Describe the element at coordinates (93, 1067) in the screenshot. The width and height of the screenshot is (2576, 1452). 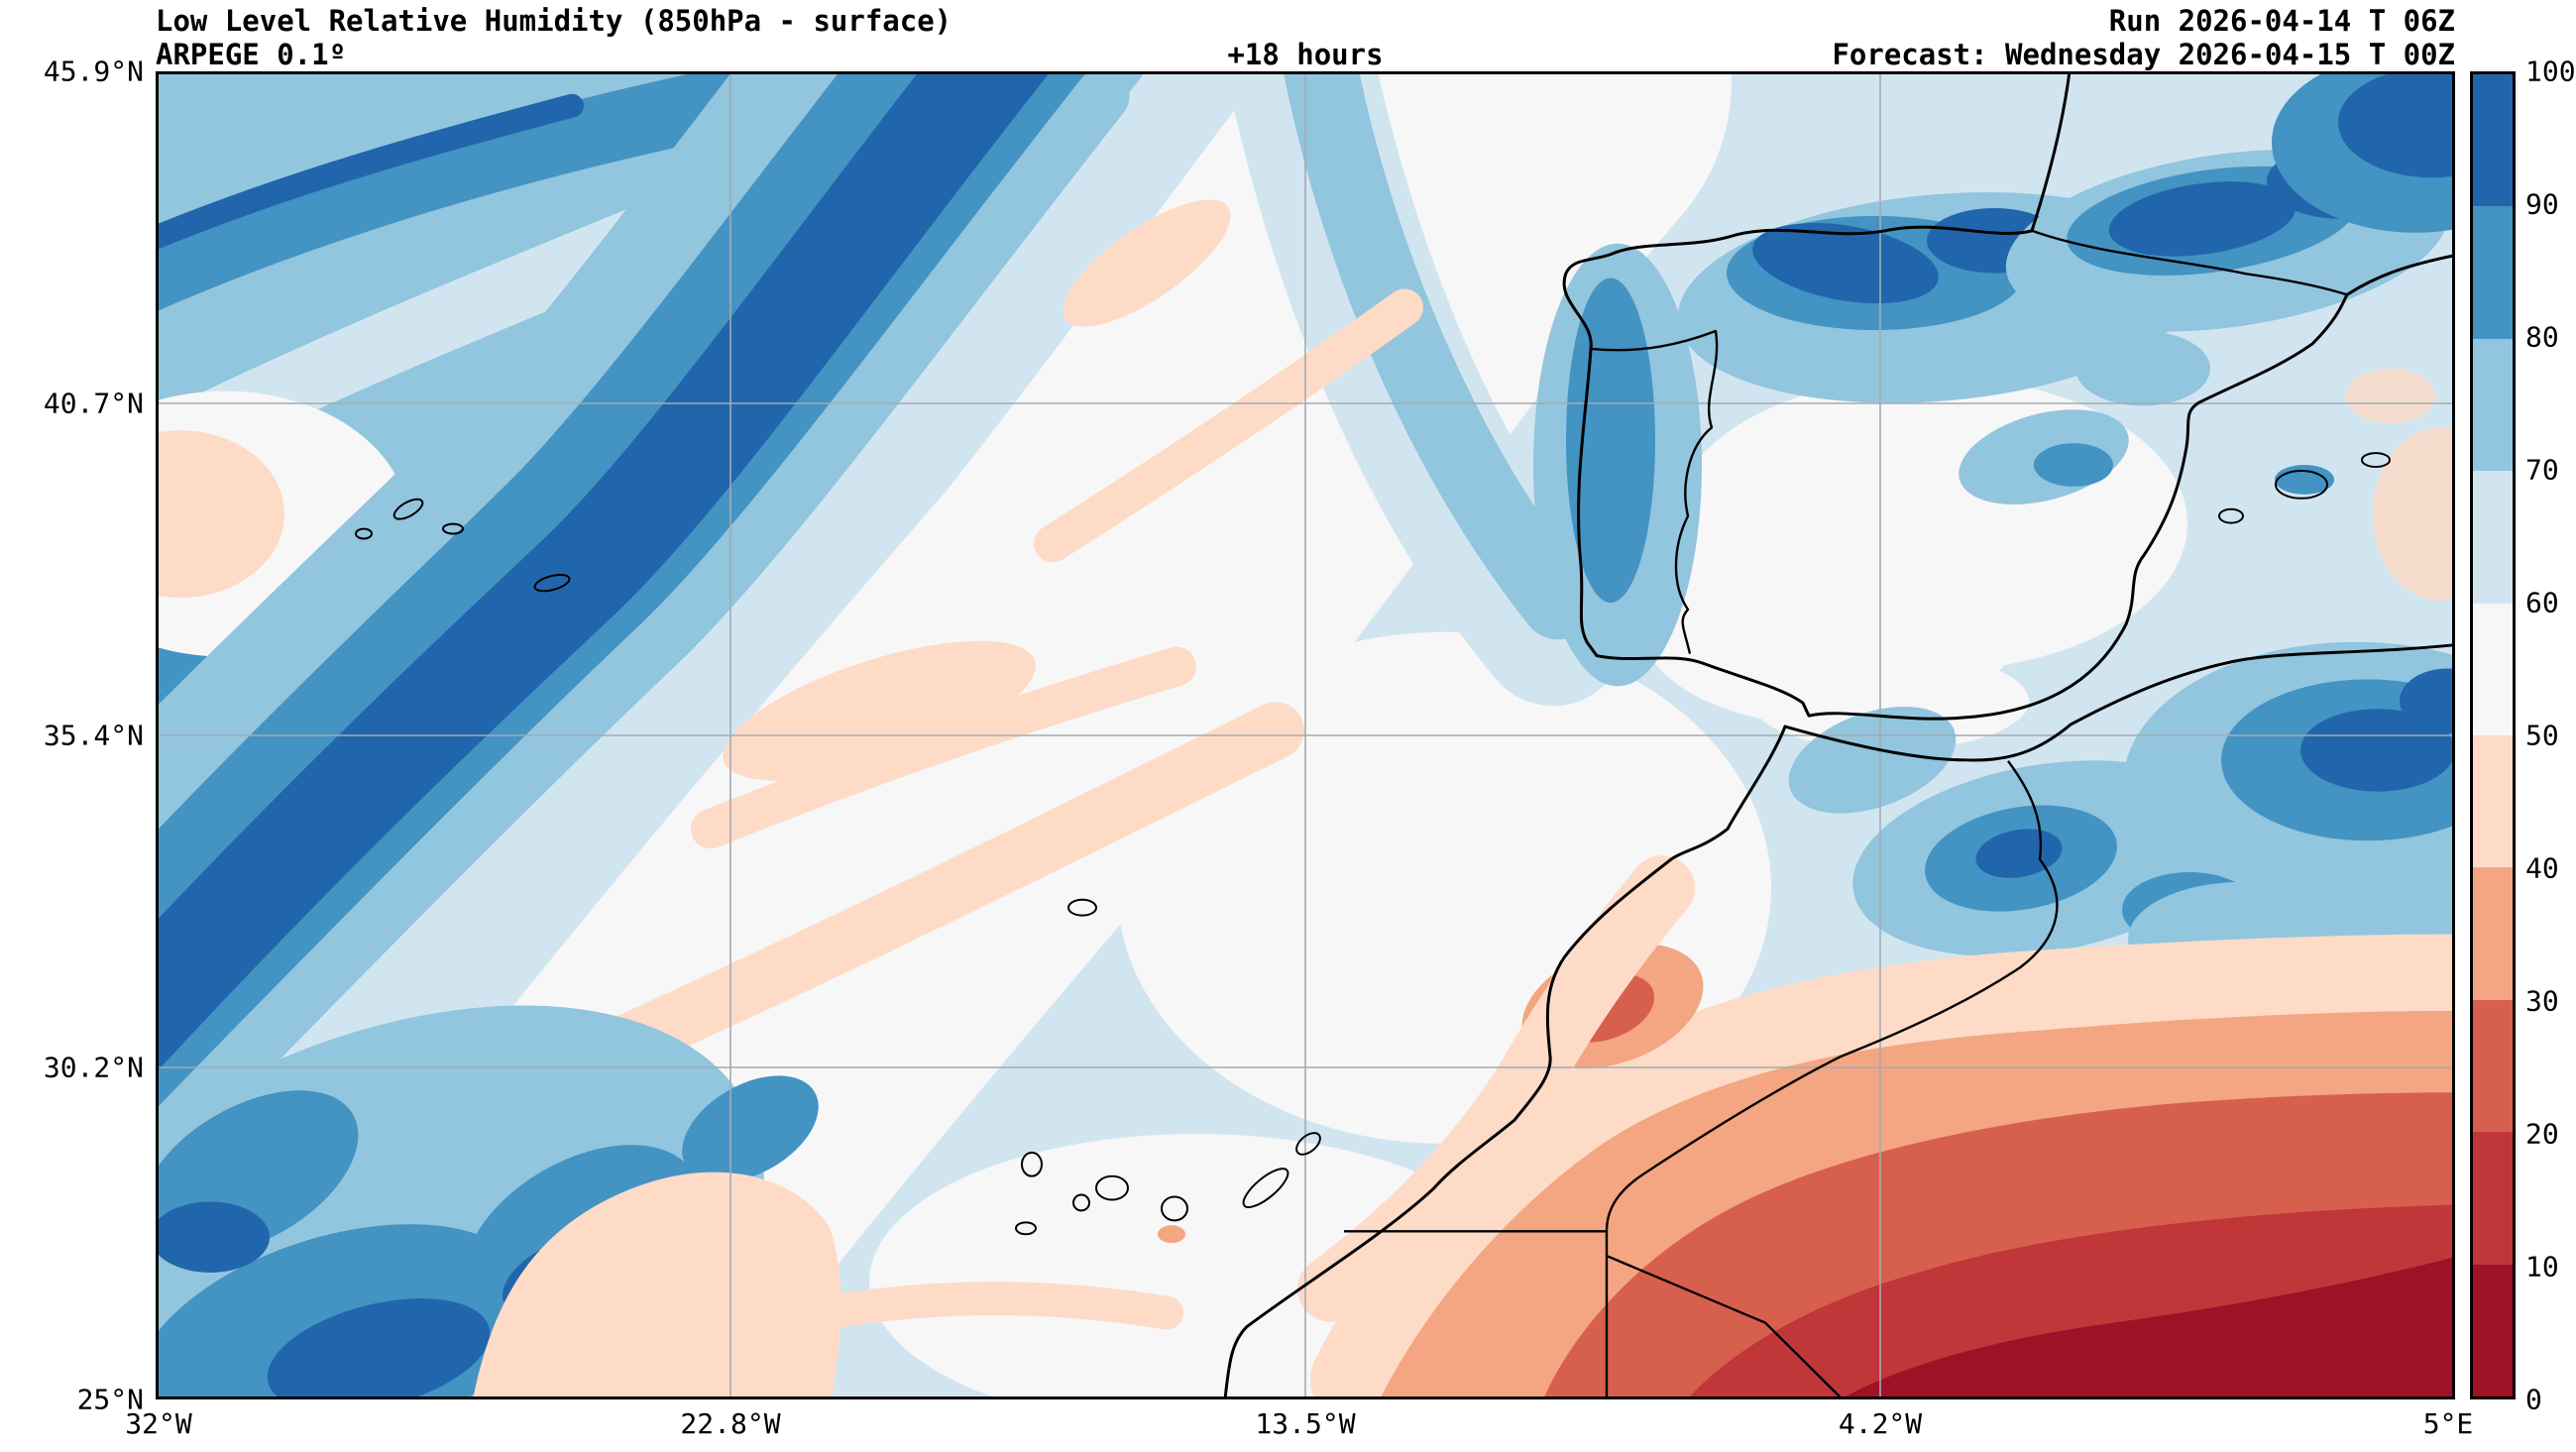
I see `lat-tick: 30.2°N` at that location.